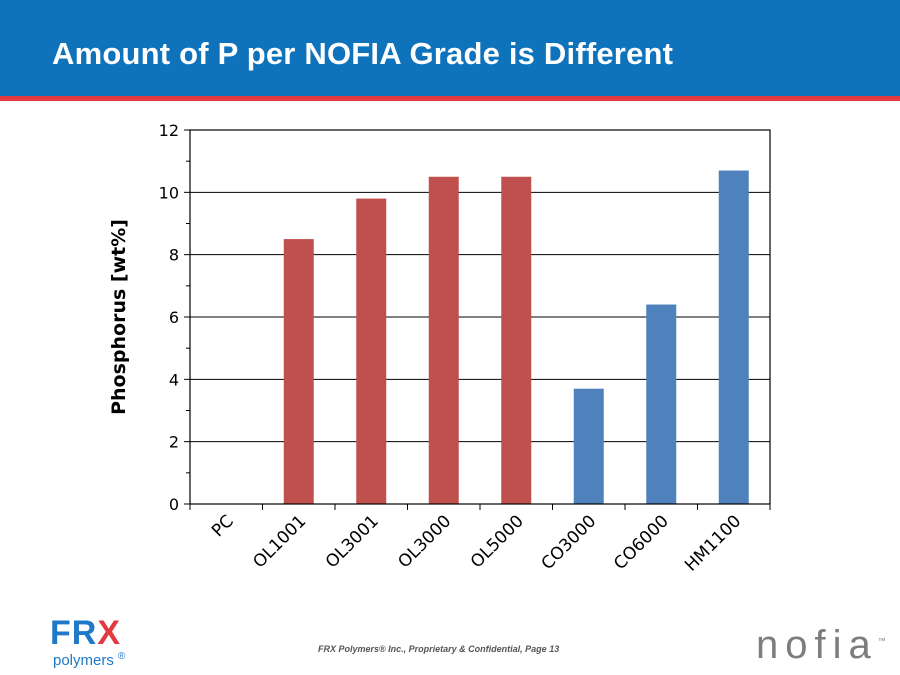 The width and height of the screenshot is (900, 675). What do you see at coordinates (497, 541) in the screenshot?
I see `x-tick-label: OL5000` at bounding box center [497, 541].